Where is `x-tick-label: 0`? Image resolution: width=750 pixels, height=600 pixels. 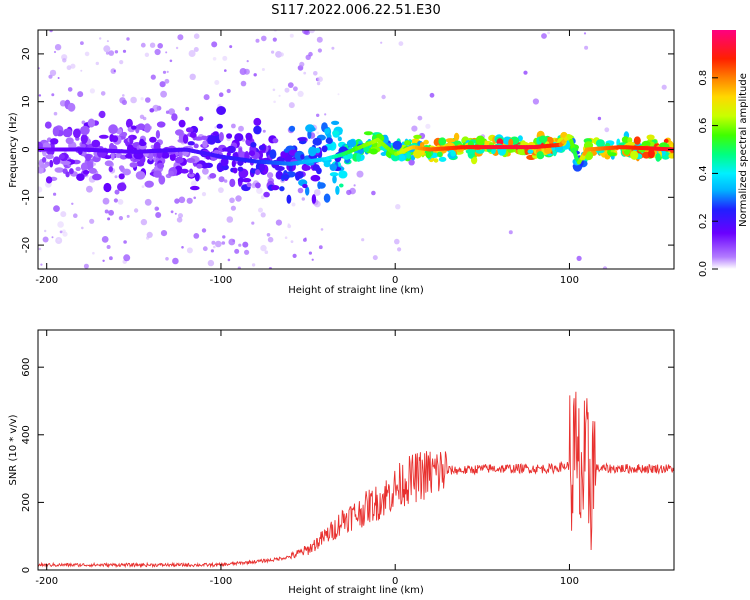 x-tick-label: 0 is located at coordinates (395, 581).